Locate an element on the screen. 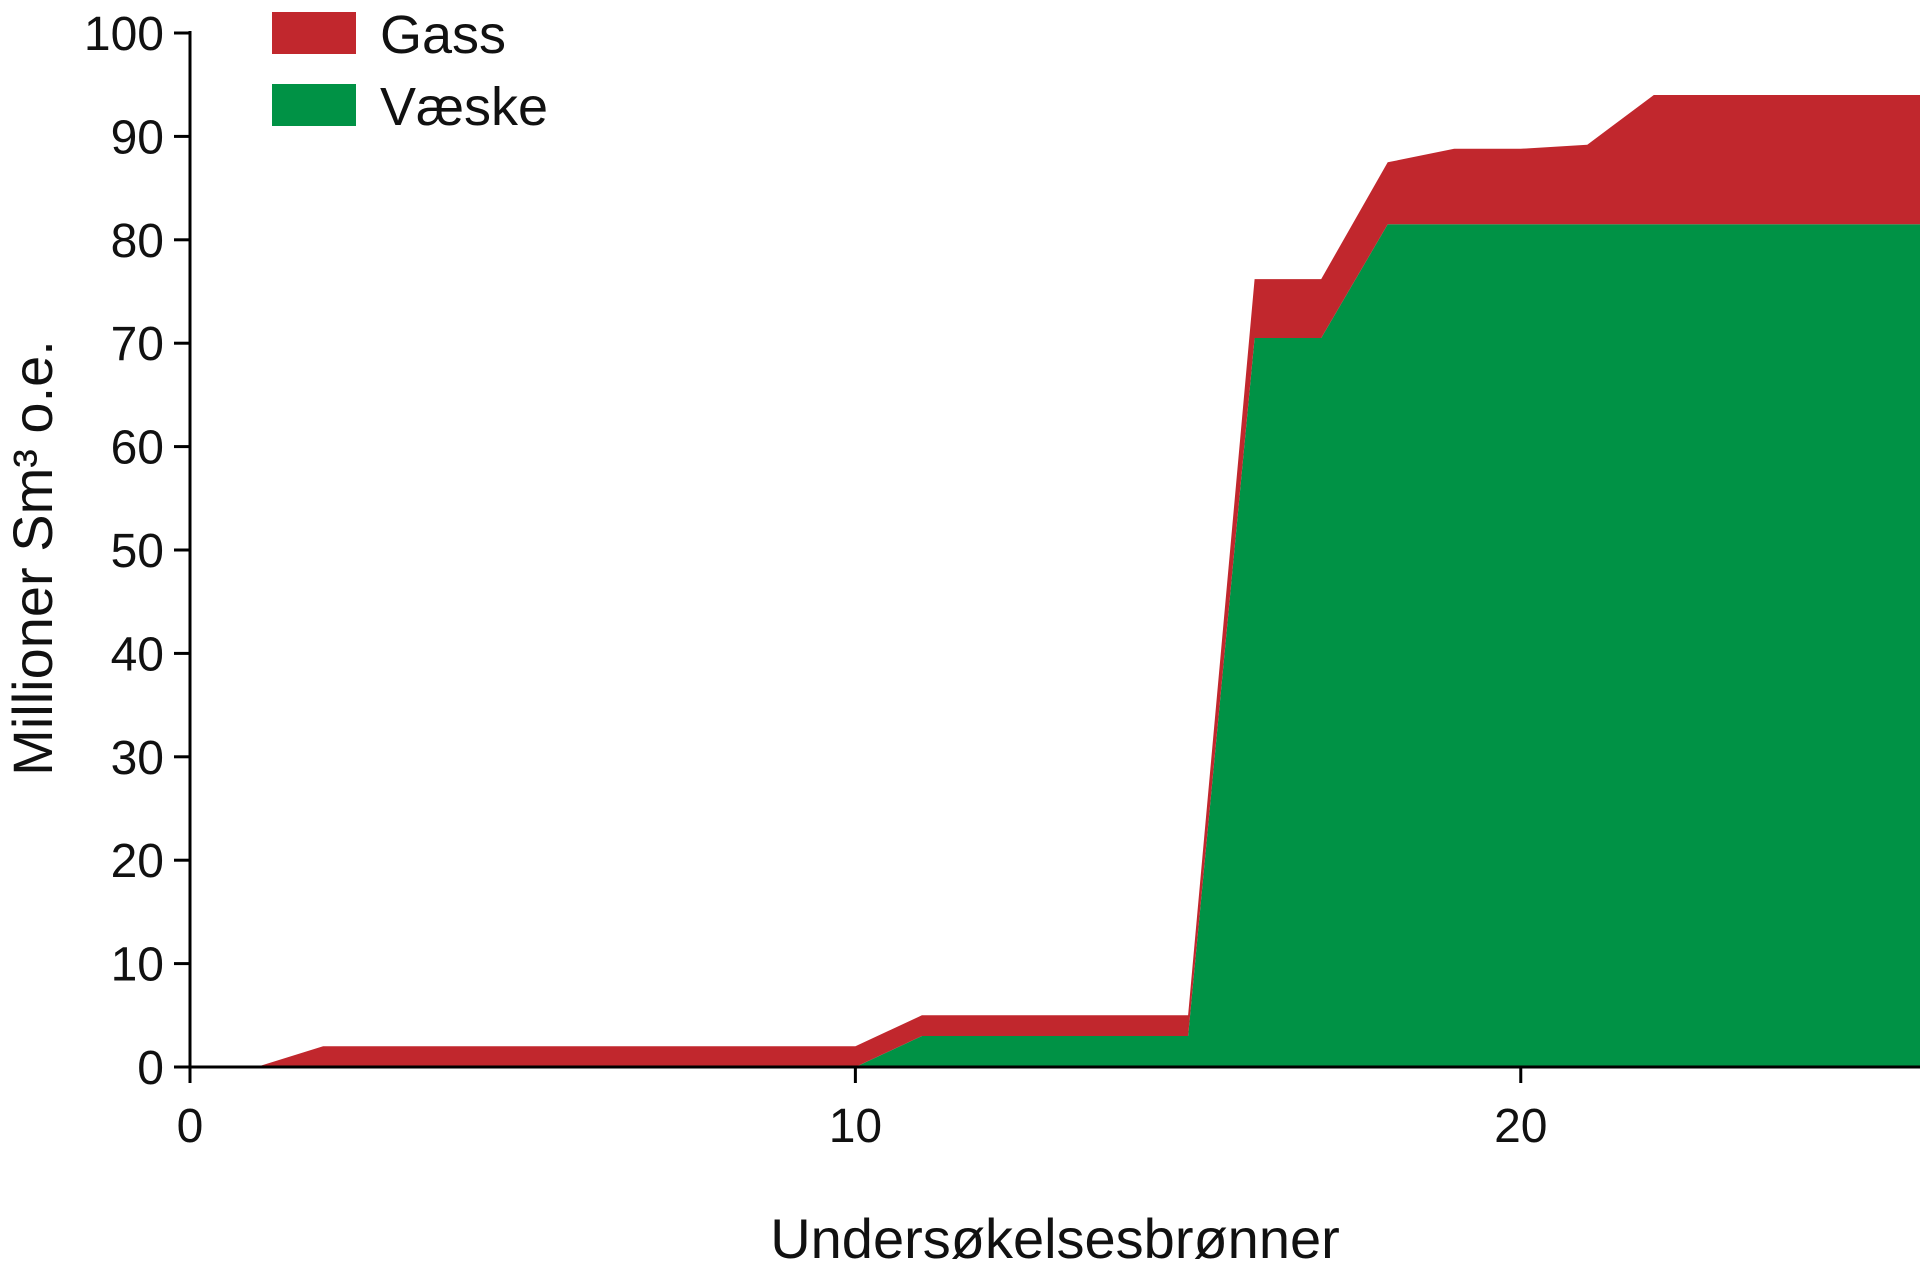  y-tick-label: 70 is located at coordinates (137, 344).